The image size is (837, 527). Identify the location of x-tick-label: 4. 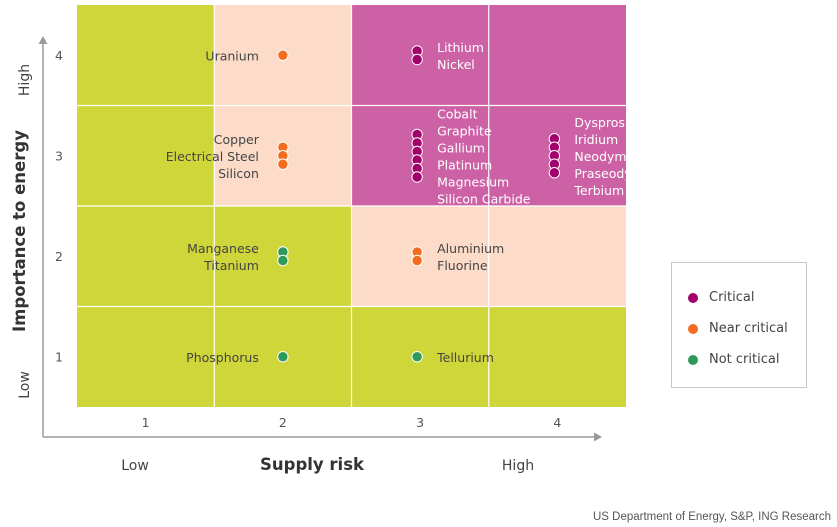
(557, 422).